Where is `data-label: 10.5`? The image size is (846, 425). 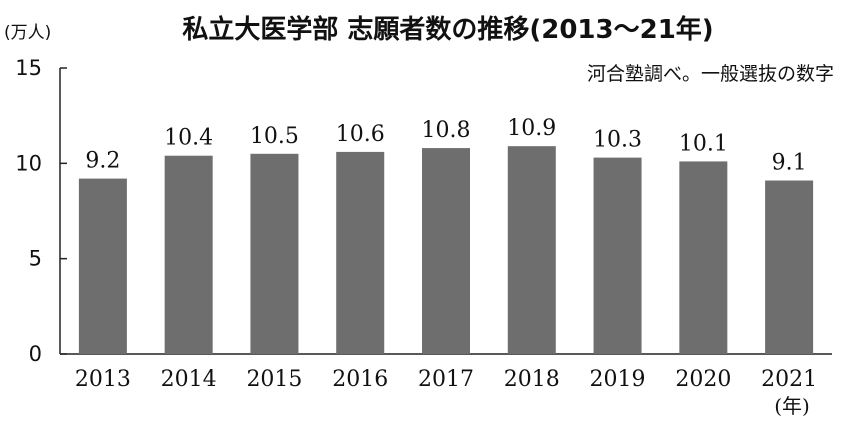 data-label: 10.5 is located at coordinates (274, 136).